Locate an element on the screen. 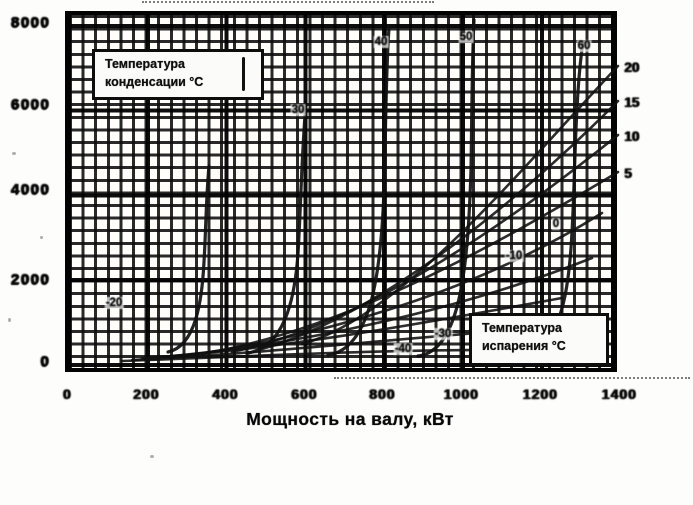 This screenshot has height=505, width=693. curve-label-cond-40: 40 is located at coordinates (381, 42).